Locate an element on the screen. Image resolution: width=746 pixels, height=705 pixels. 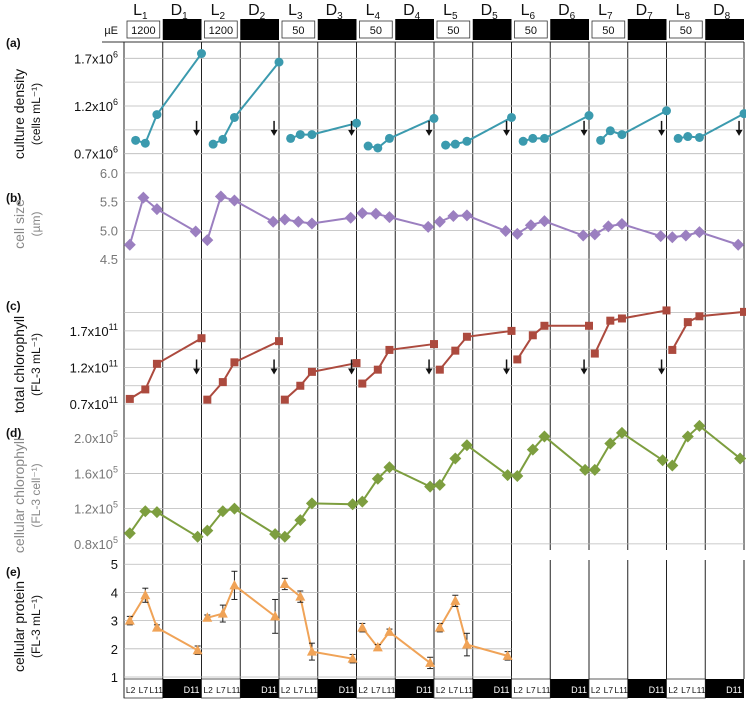
y-tick-base: 2.0x10 is located at coordinates (93, 438).